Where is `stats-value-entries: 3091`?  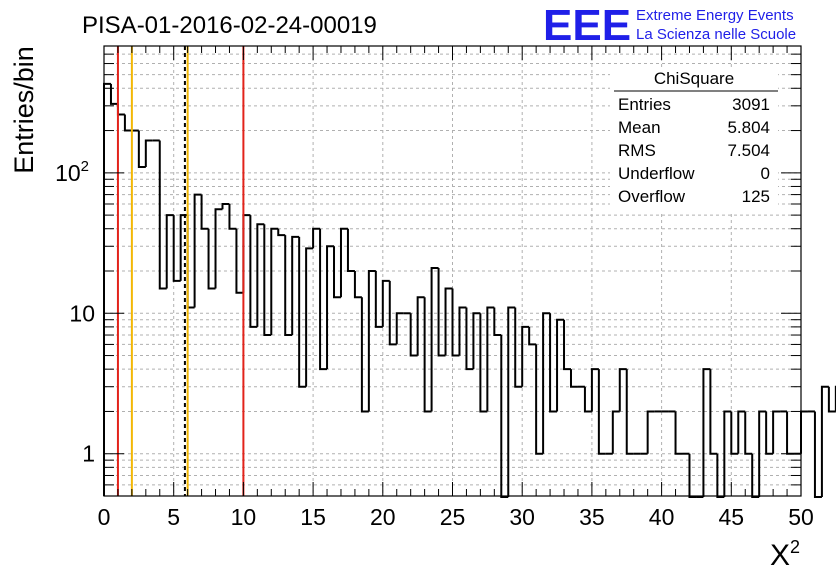
stats-value-entries: 3091 is located at coordinates (751, 104).